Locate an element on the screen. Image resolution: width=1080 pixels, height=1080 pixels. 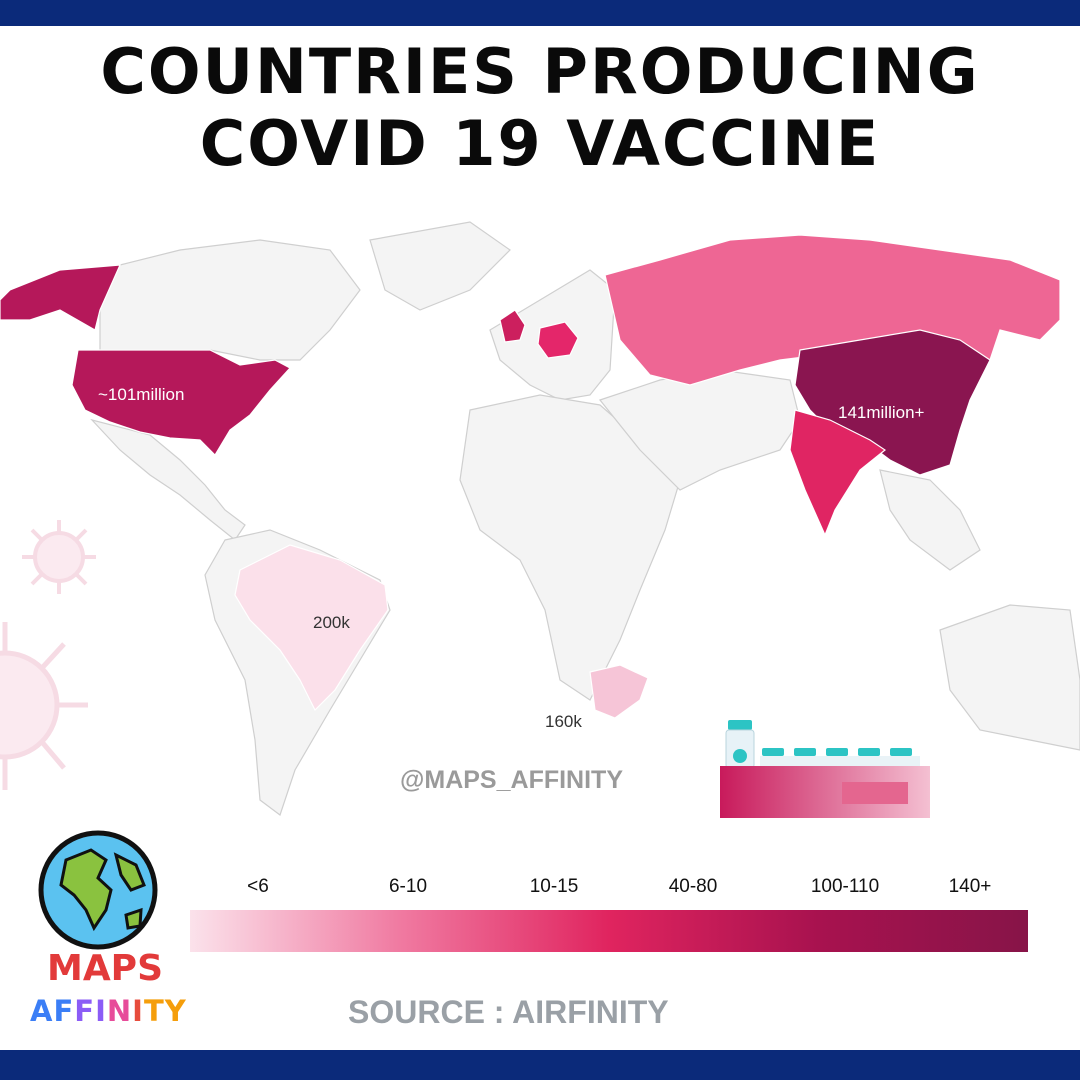
watermark: @MAPS_AFFINITY is located at coordinates (511, 780).